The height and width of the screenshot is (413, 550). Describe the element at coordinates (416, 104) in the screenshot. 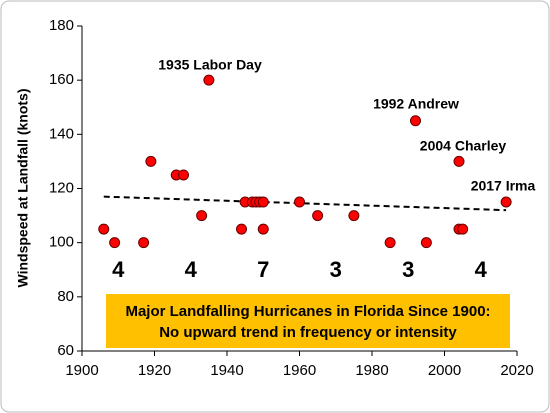

I see `annotation: 1992 Andrew` at that location.